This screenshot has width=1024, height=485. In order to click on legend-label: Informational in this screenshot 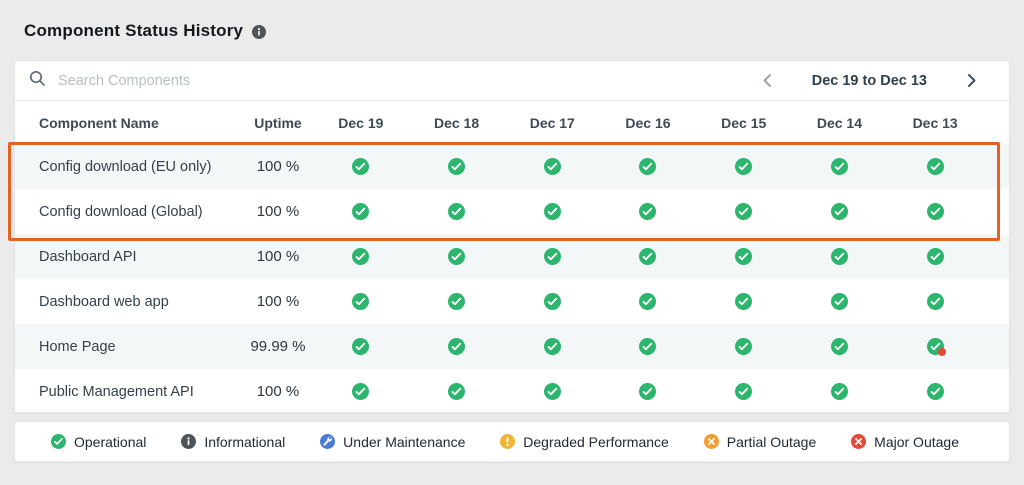, I will do `click(245, 441)`.